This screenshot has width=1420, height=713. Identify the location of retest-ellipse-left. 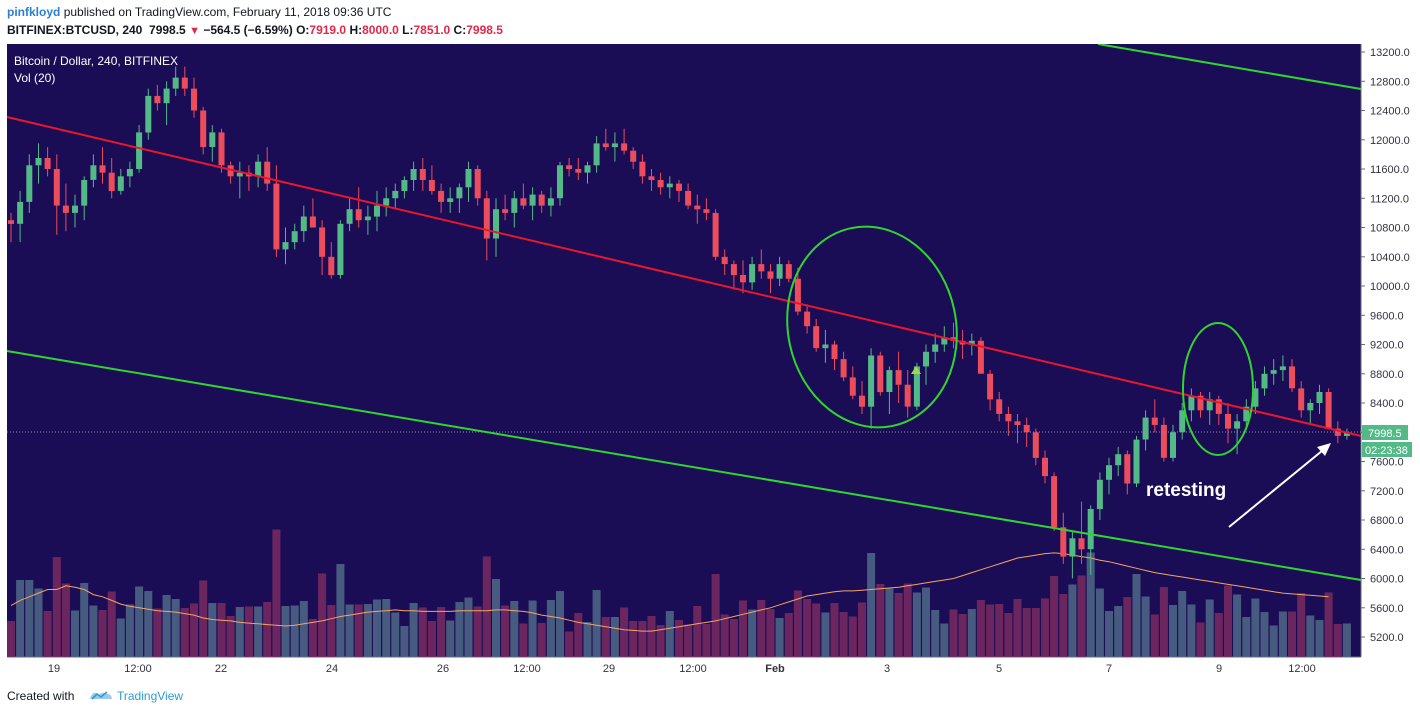
(872, 327).